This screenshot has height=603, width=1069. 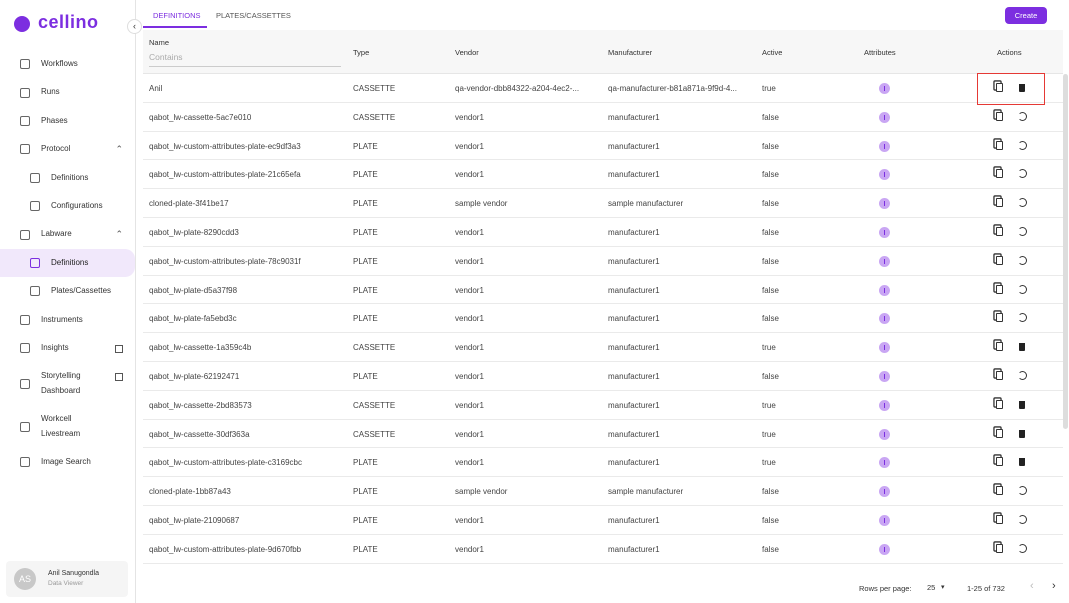 What do you see at coordinates (67, 121) in the screenshot?
I see `nav-item: Phases` at bounding box center [67, 121].